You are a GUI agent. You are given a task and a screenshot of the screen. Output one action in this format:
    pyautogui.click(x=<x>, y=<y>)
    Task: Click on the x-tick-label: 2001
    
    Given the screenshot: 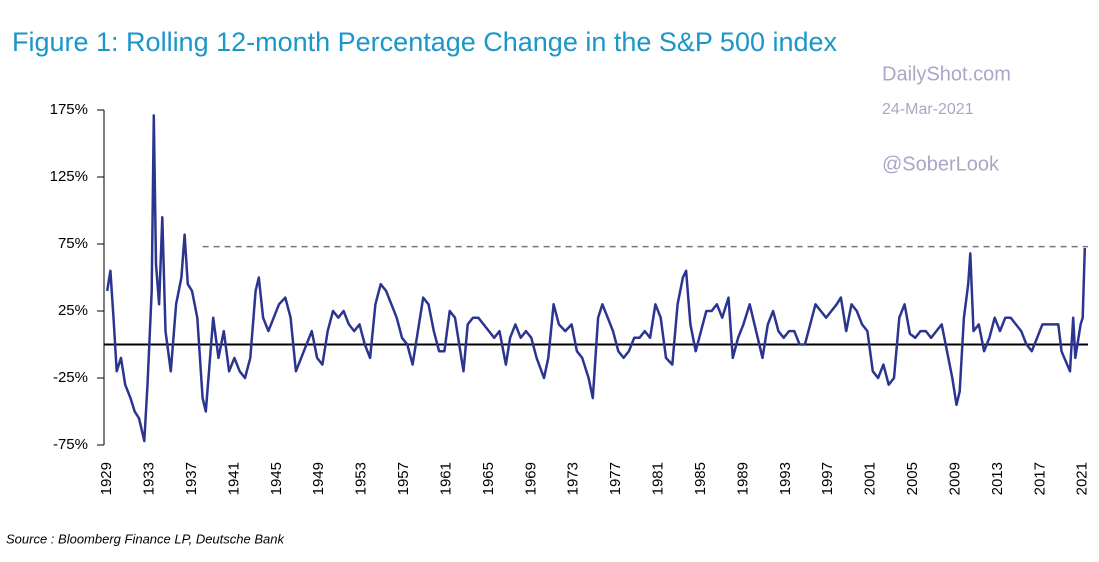 What is the action you would take?
    pyautogui.click(x=870, y=478)
    